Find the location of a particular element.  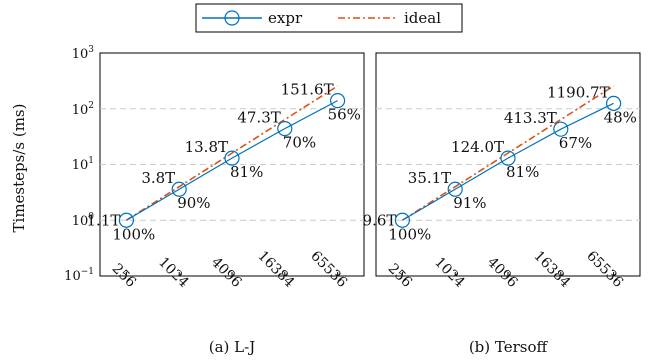

panel-lj-caption: (a) L-J is located at coordinates (232, 347).